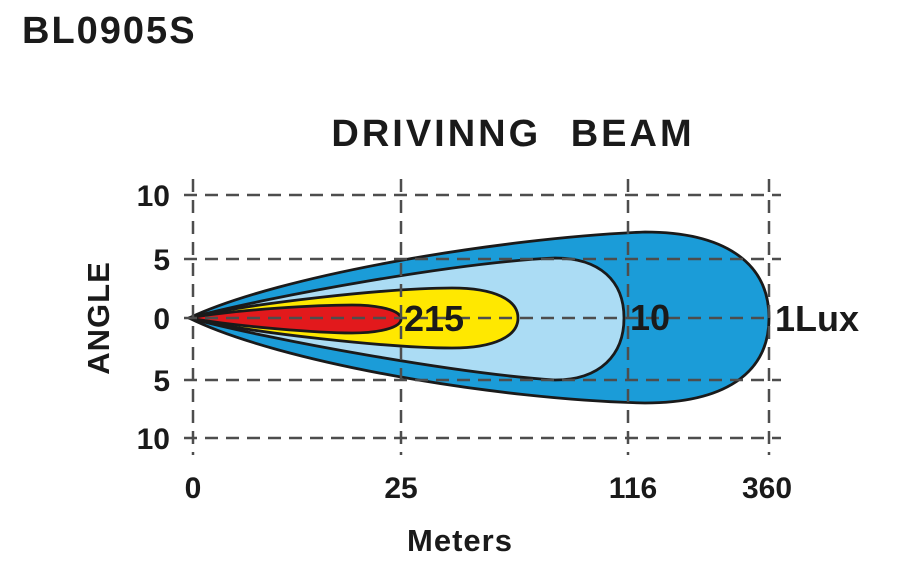 This screenshot has height=567, width=900. Describe the element at coordinates (400, 488) in the screenshot. I see `x-tick-25: 25` at that location.